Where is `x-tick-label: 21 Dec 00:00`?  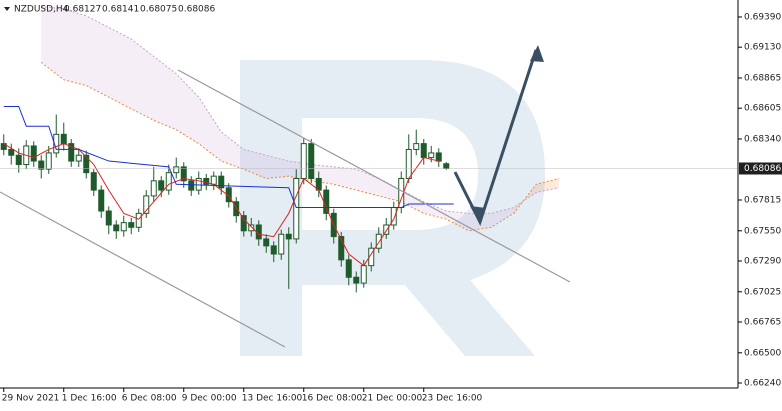
x-tick-label: 21 Dec 00:00 is located at coordinates (392, 399).